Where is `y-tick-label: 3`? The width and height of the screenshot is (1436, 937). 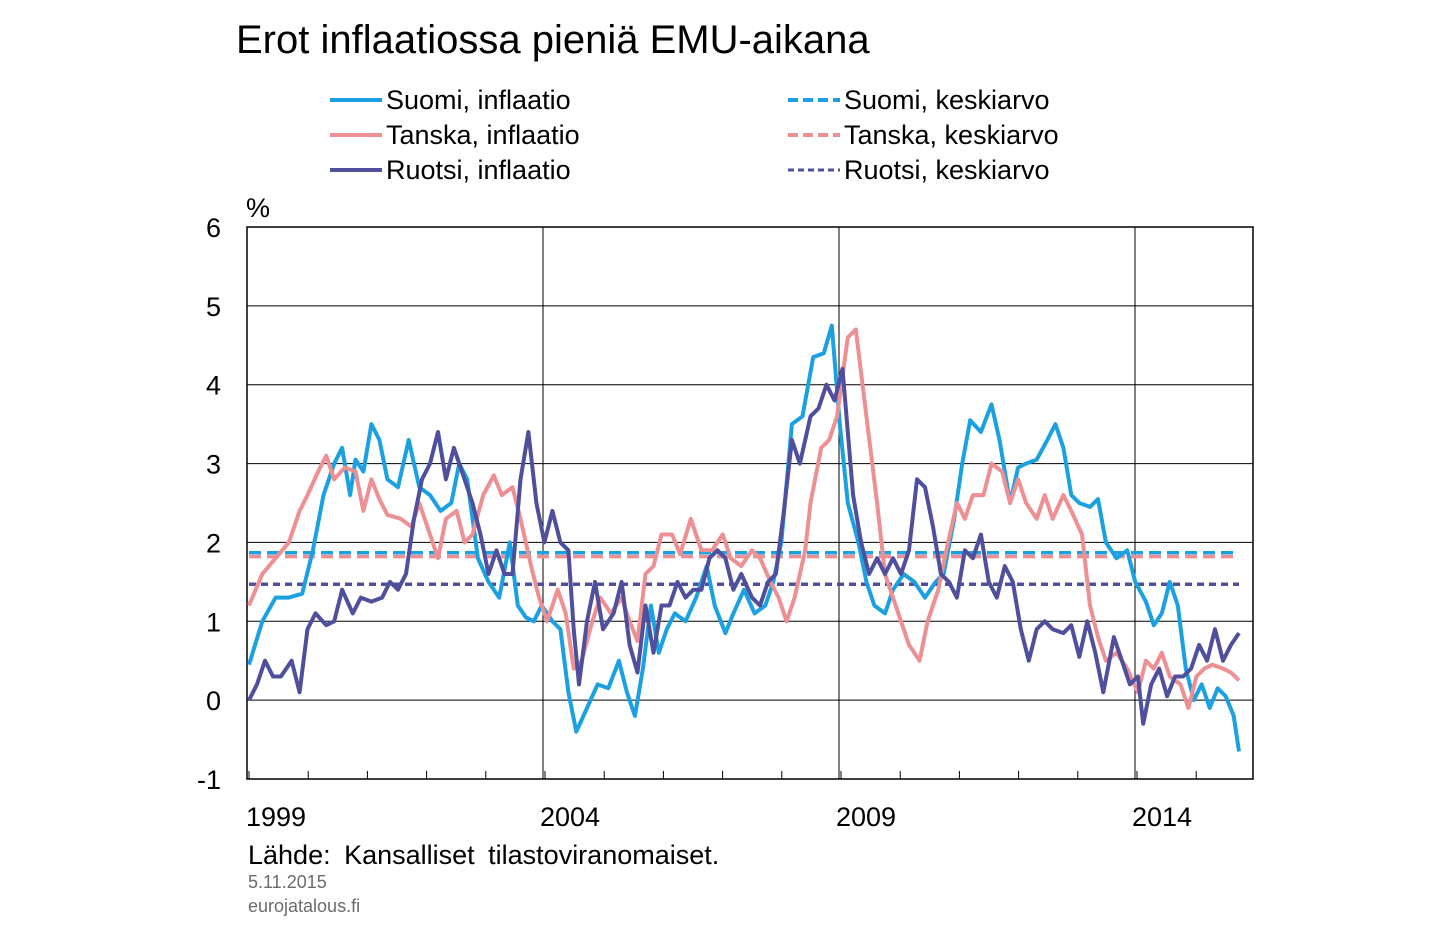
y-tick-label: 3 is located at coordinates (213, 465).